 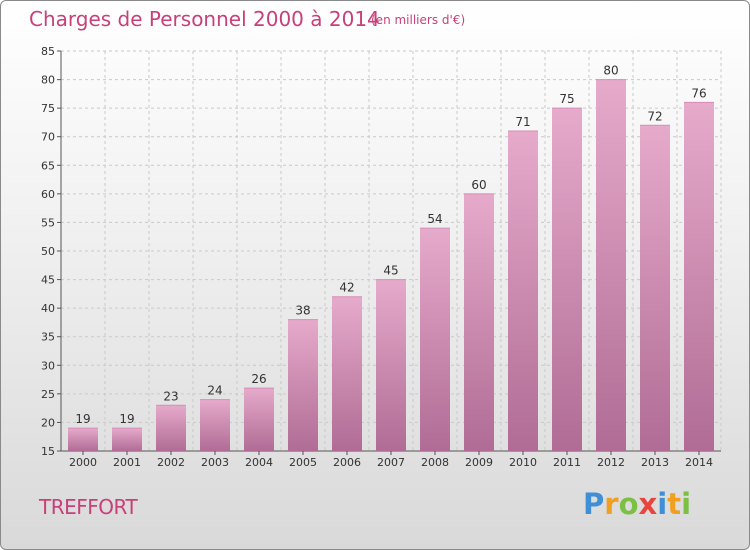 What do you see at coordinates (204, 19) in the screenshot?
I see `chart-title: Charges de Personnel 2000 à 2014` at bounding box center [204, 19].